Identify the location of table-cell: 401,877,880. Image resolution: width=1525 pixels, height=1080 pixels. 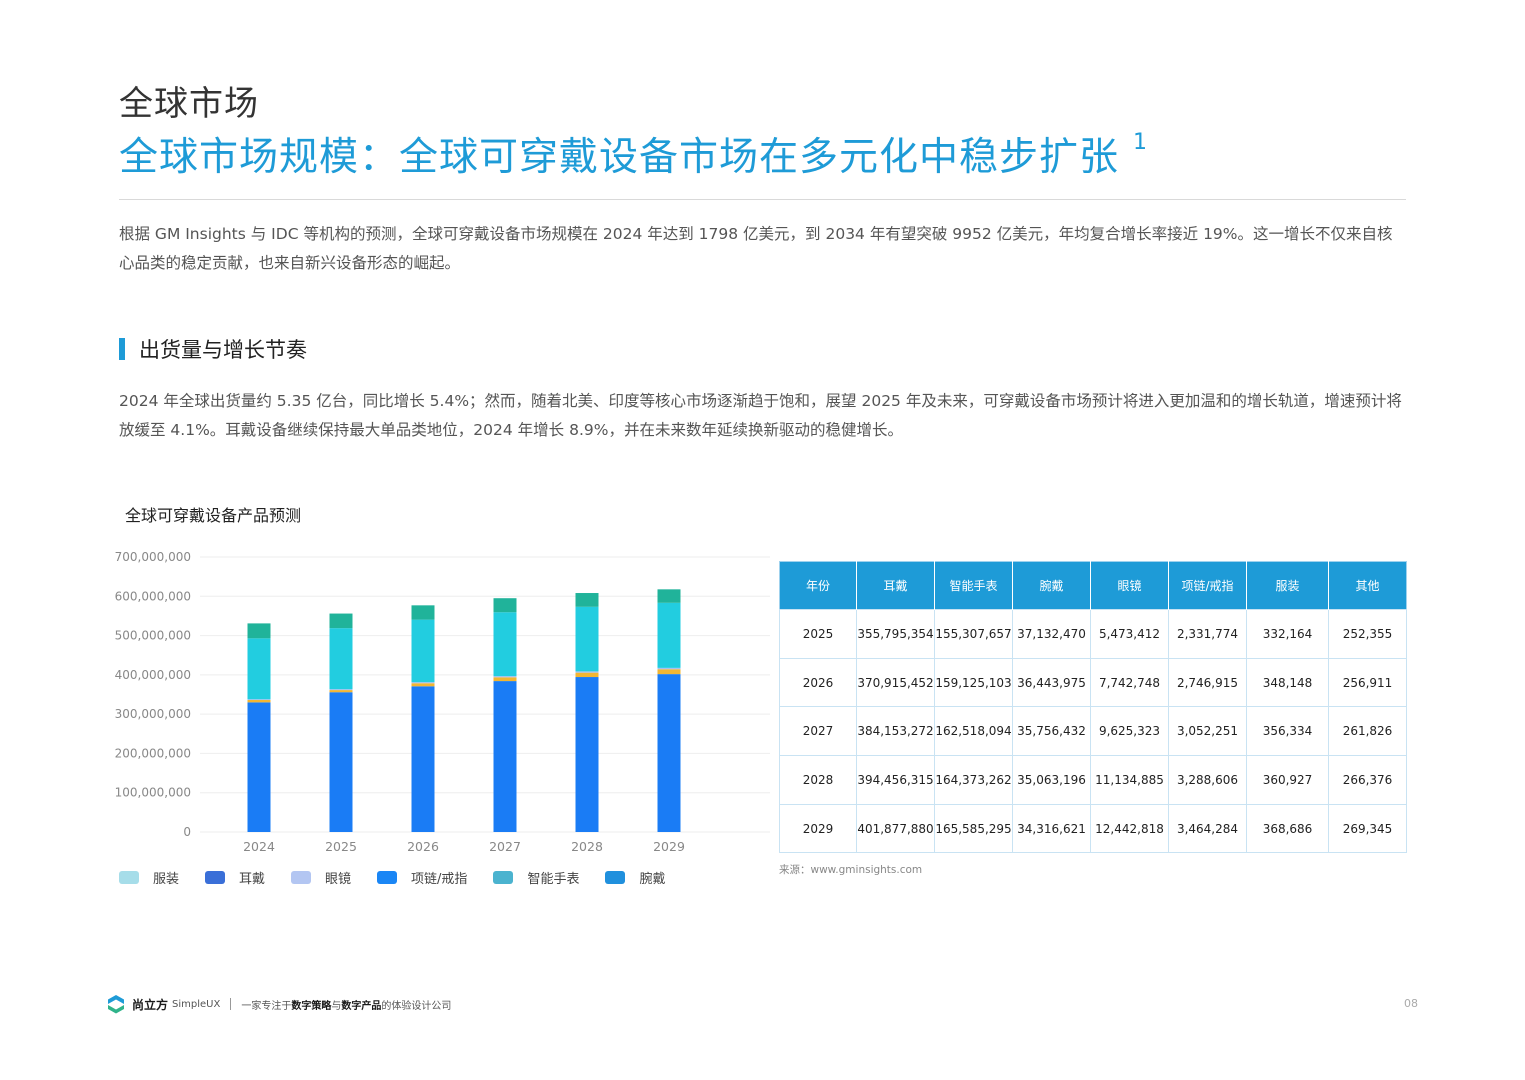
(895, 828).